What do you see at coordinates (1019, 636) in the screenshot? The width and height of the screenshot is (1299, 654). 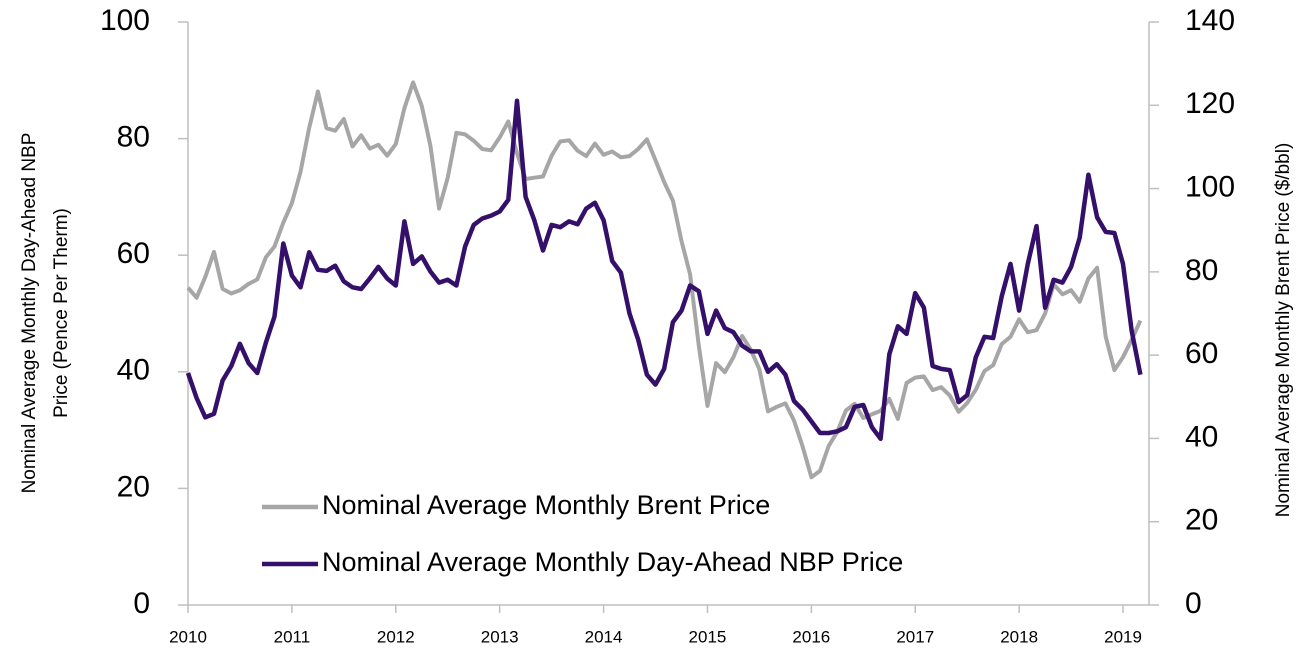 I see `x-tick-label: 2018` at bounding box center [1019, 636].